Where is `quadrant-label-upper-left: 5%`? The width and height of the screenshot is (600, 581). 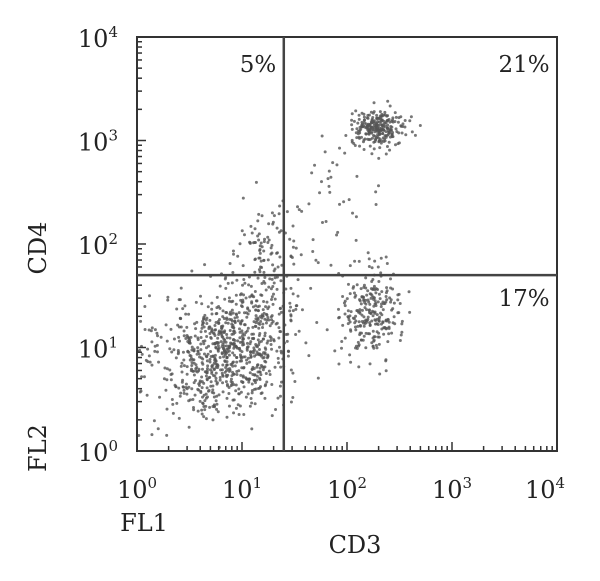 quadrant-label-upper-left: 5% is located at coordinates (258, 65).